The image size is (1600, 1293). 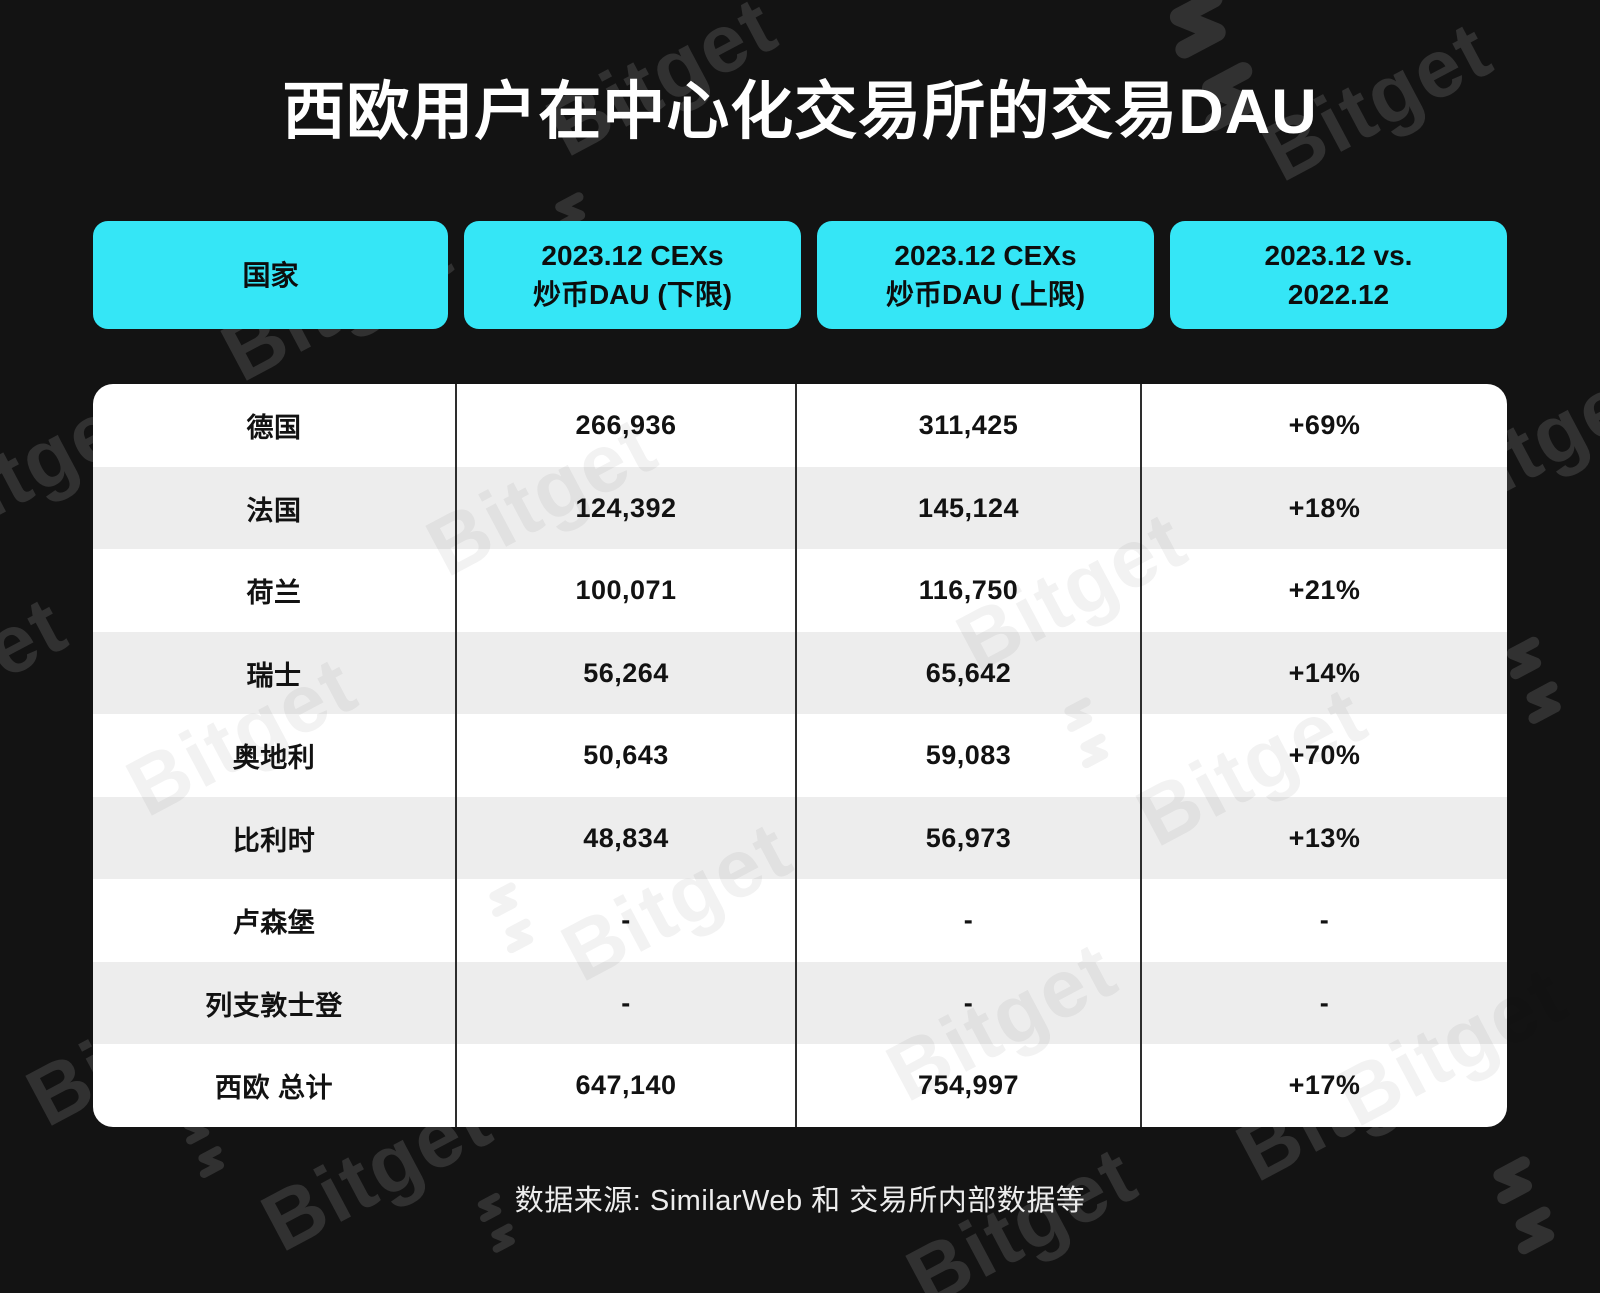 What do you see at coordinates (1323, 1085) in the screenshot?
I see `value-cell: +17%` at bounding box center [1323, 1085].